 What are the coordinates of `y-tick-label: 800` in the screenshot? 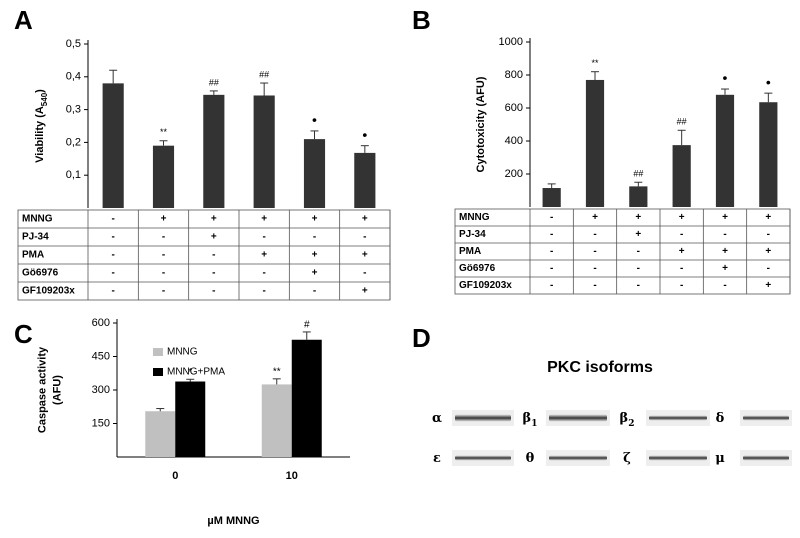 It's located at (514, 75).